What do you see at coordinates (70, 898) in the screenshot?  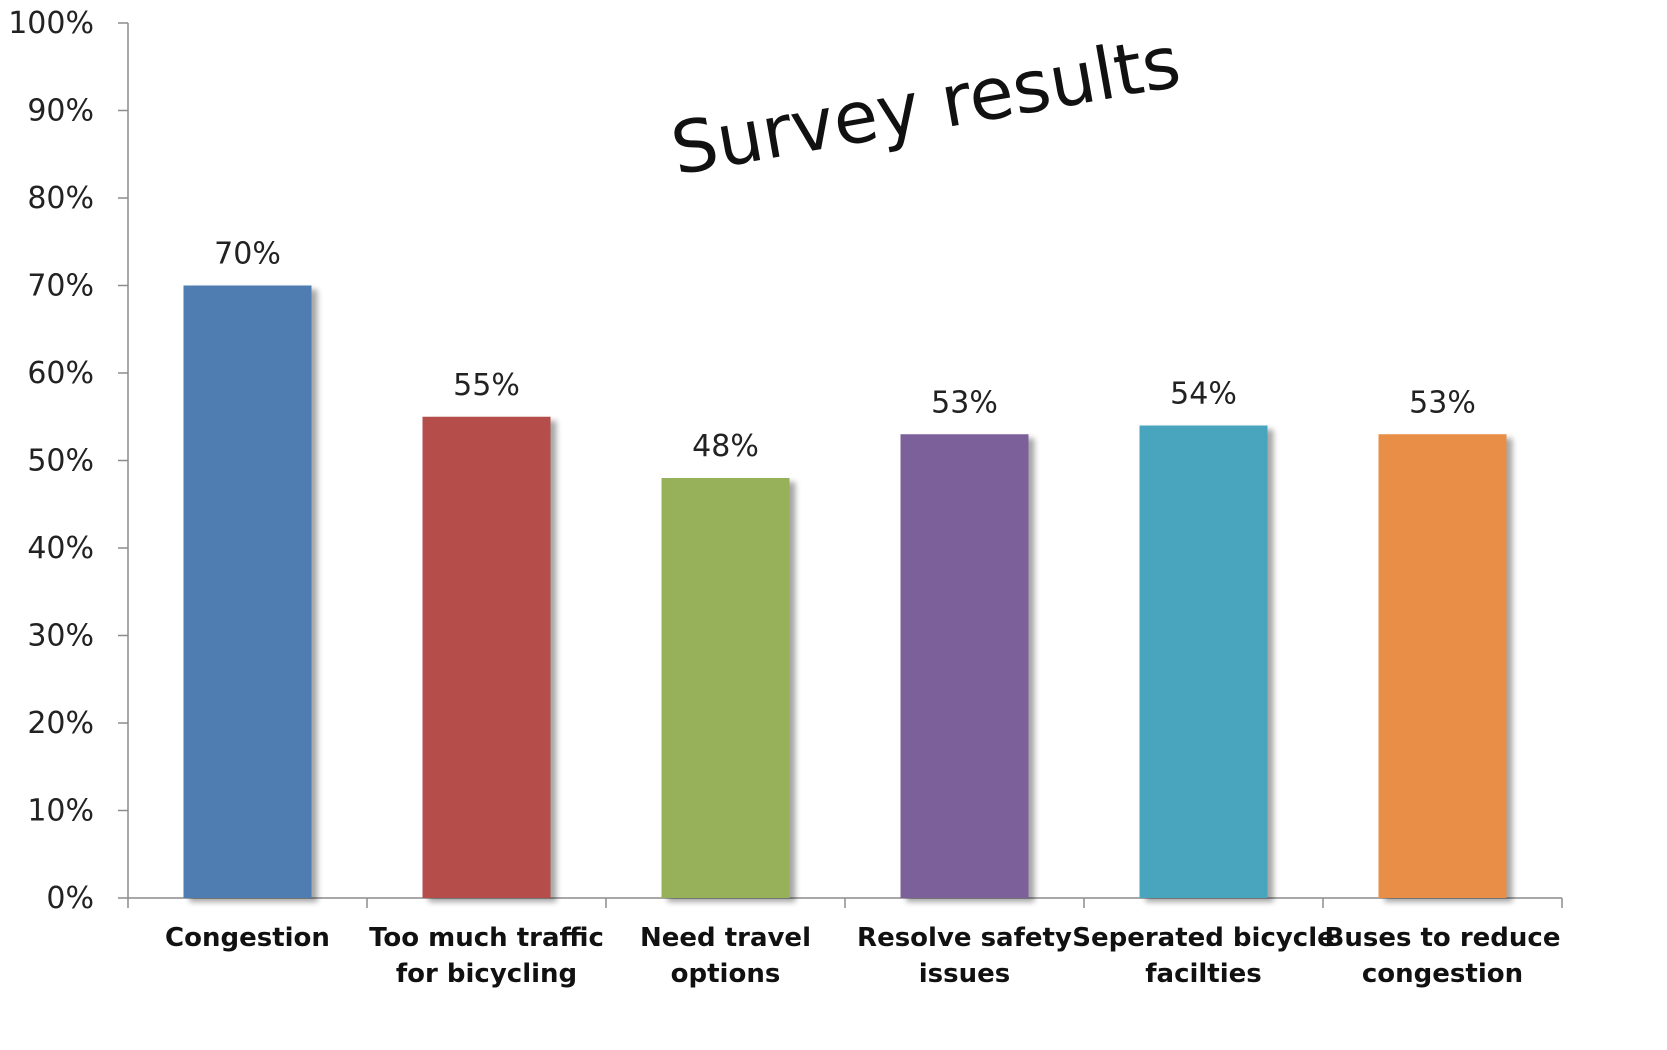 I see `y-tick-label: 0%` at bounding box center [70, 898].